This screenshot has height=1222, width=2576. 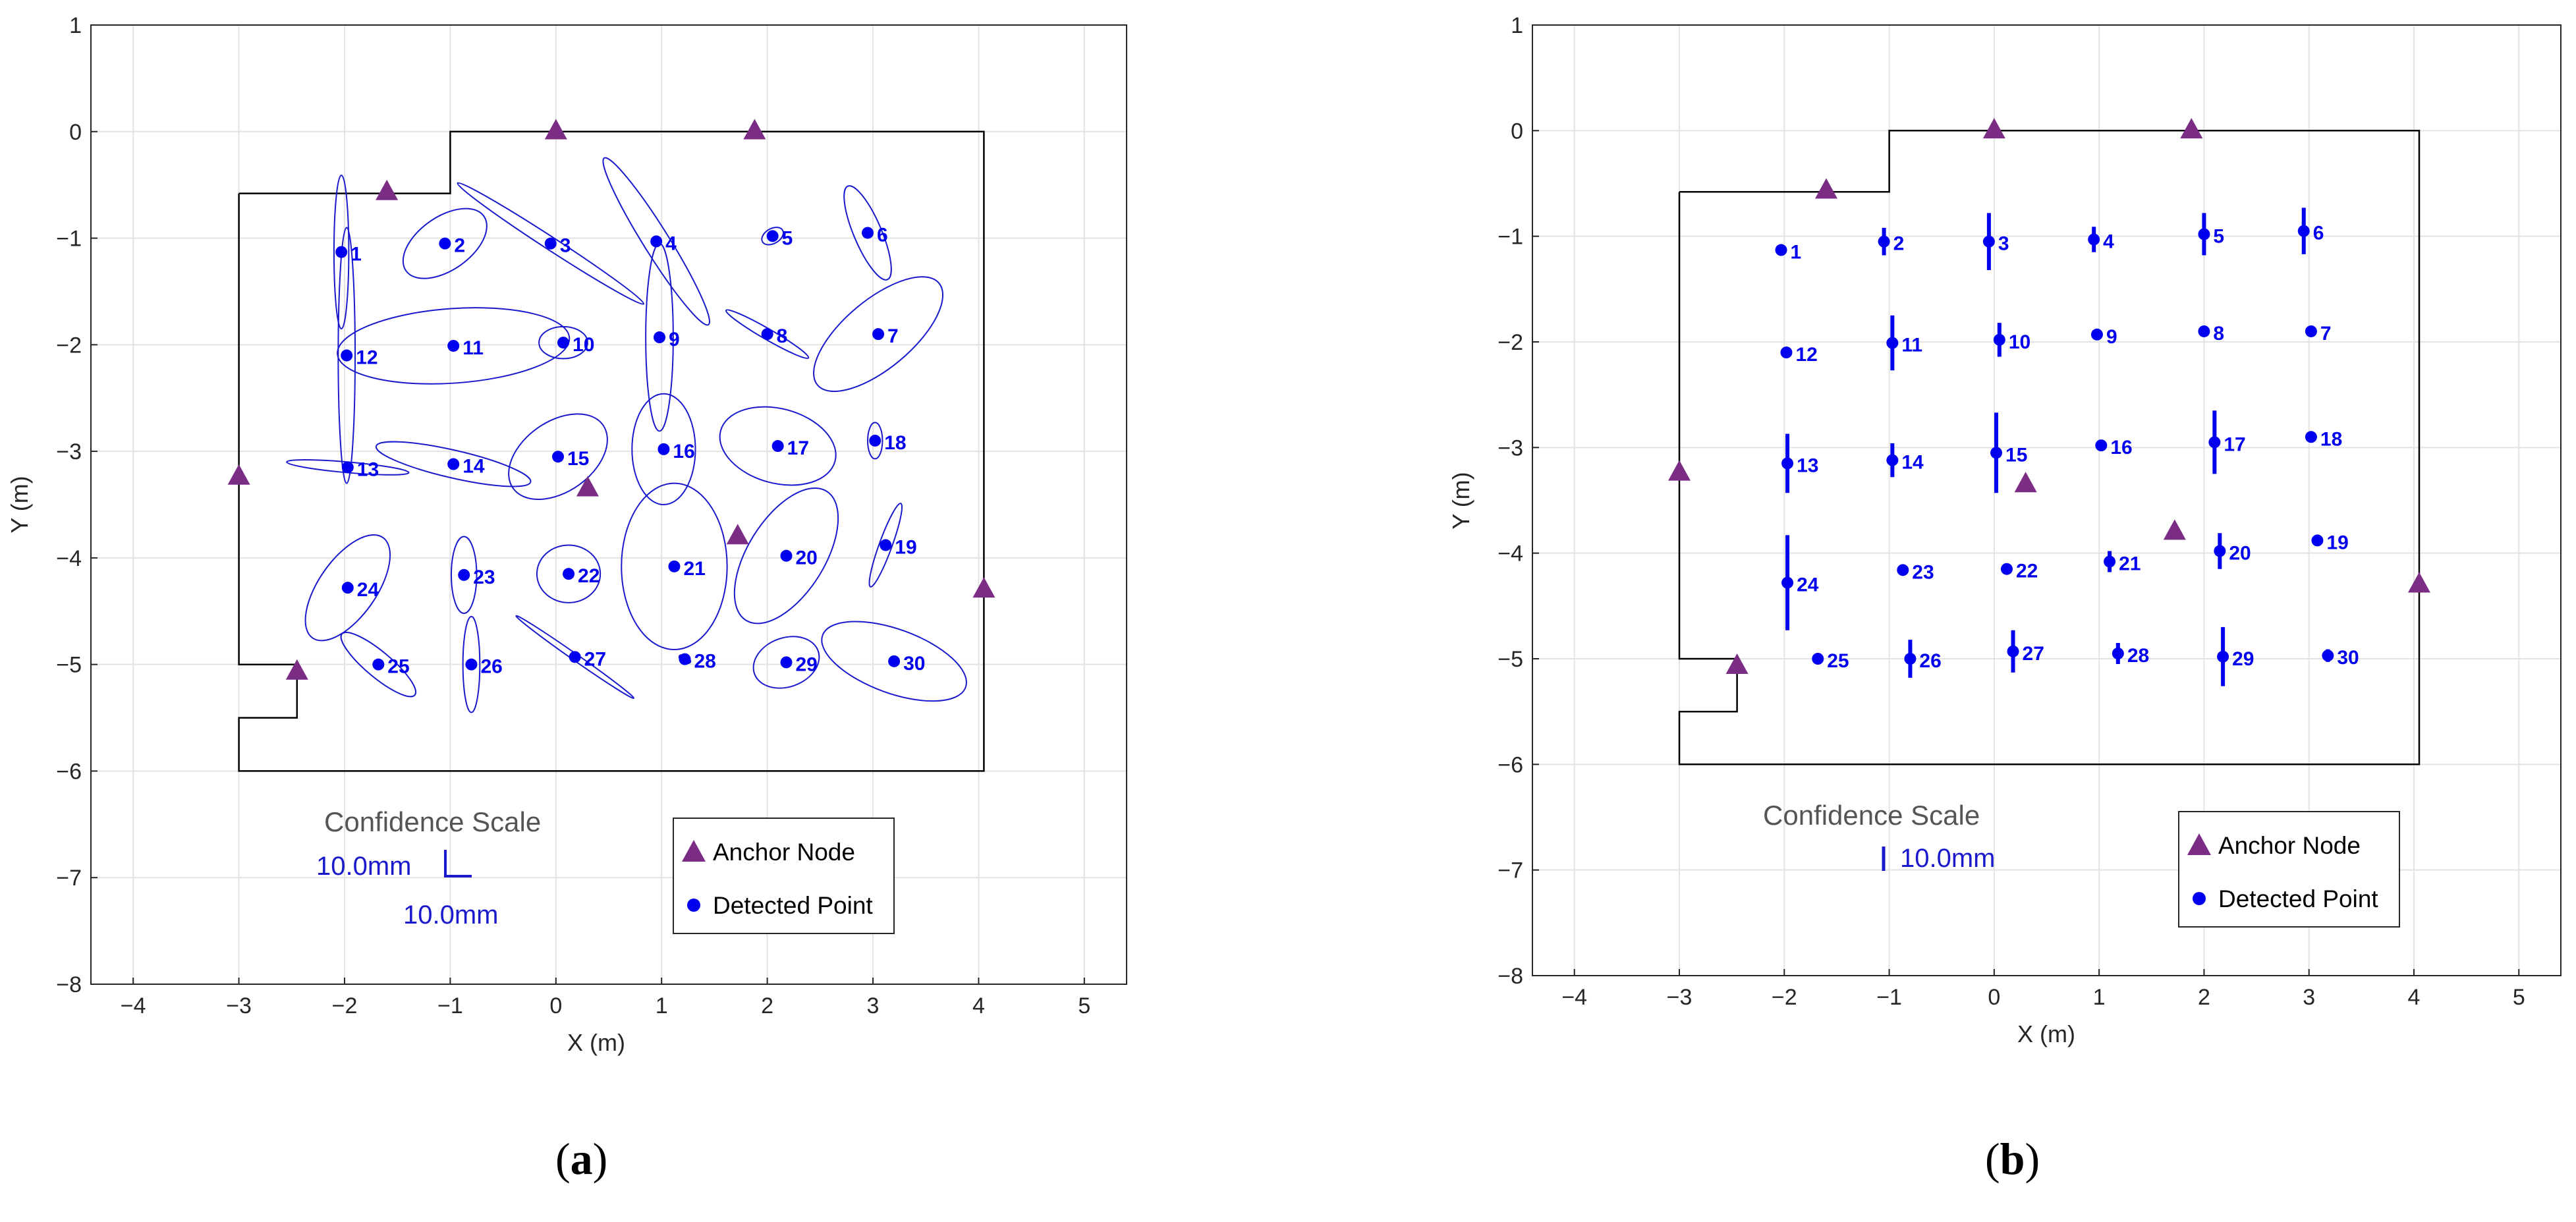 What do you see at coordinates (1796, 253) in the screenshot?
I see `point-label-b-1: 1` at bounding box center [1796, 253].